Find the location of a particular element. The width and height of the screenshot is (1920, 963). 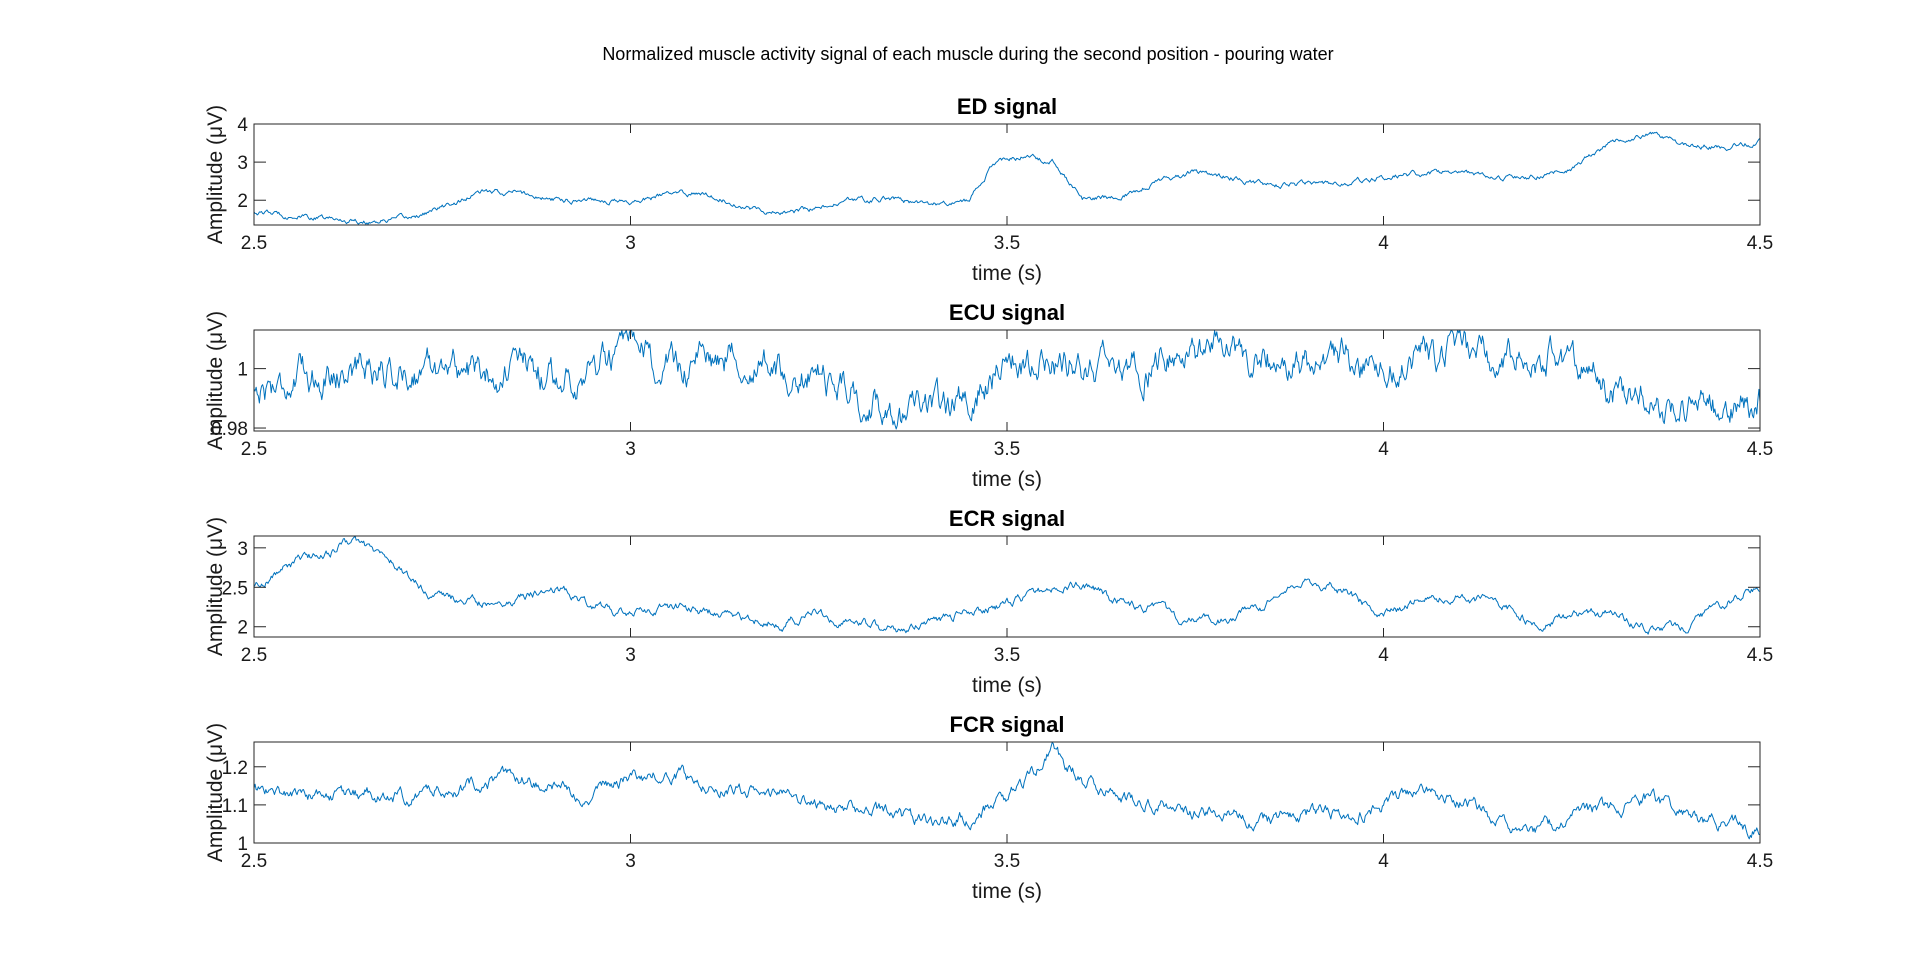

subplot-title: FCR signal is located at coordinates (1007, 724).